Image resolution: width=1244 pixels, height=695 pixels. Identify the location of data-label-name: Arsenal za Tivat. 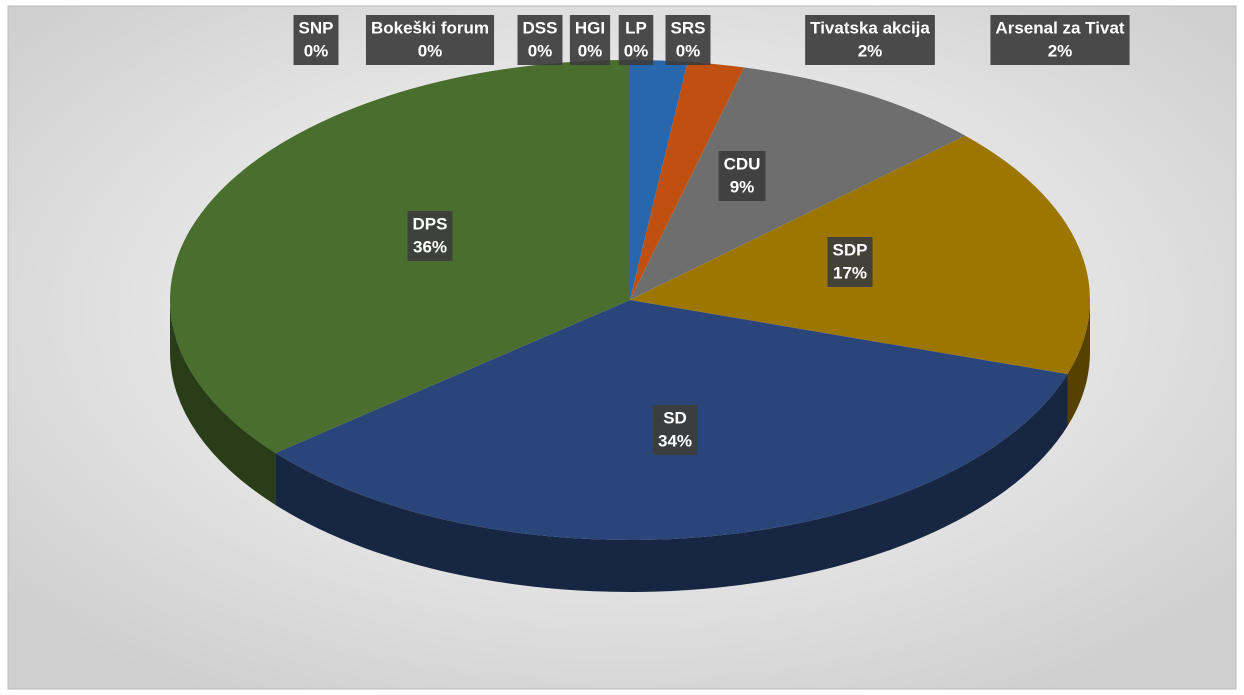
(1059, 27).